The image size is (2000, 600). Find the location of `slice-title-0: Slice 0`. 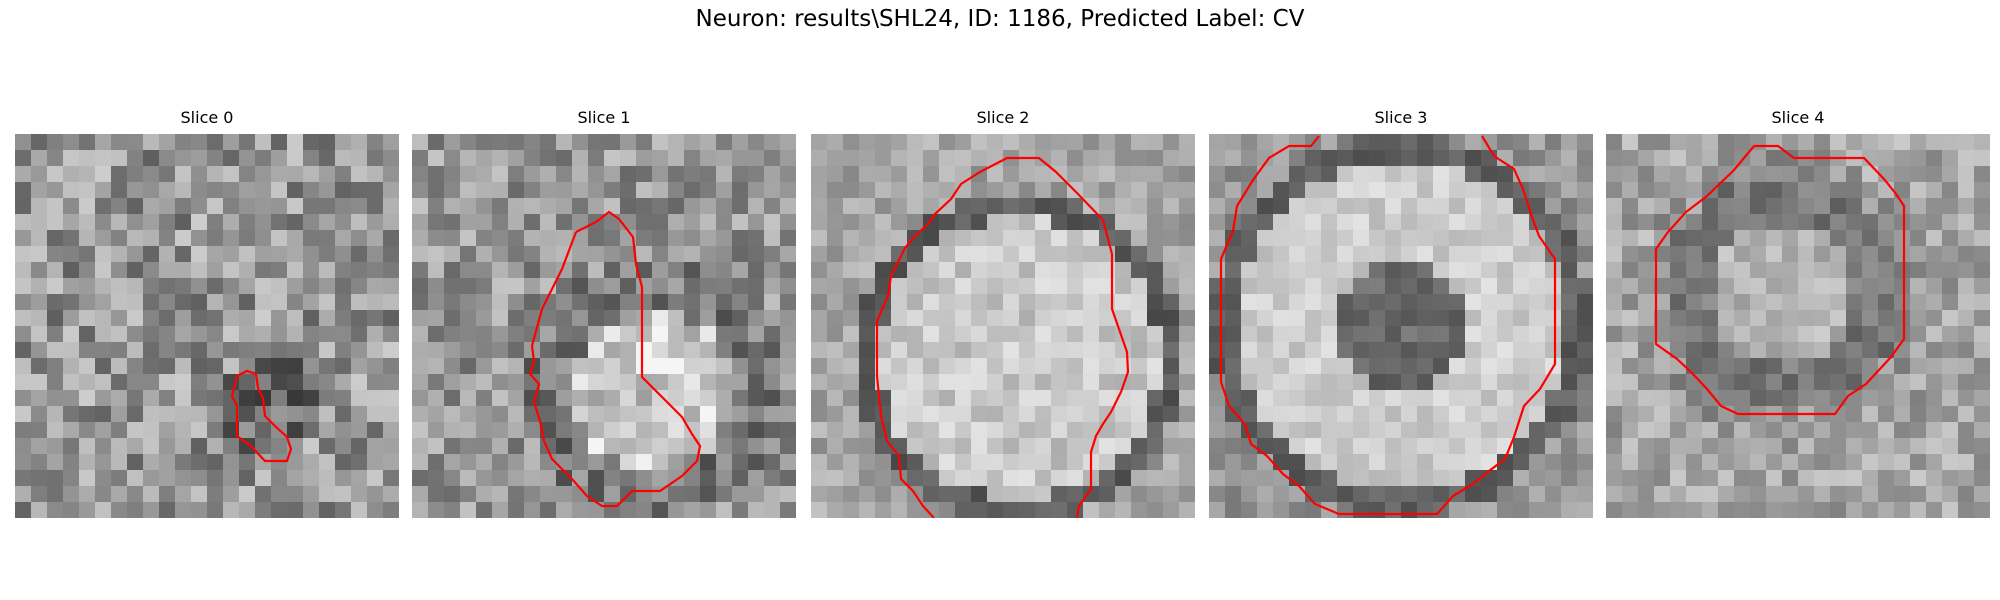

slice-title-0: Slice 0 is located at coordinates (207, 117).